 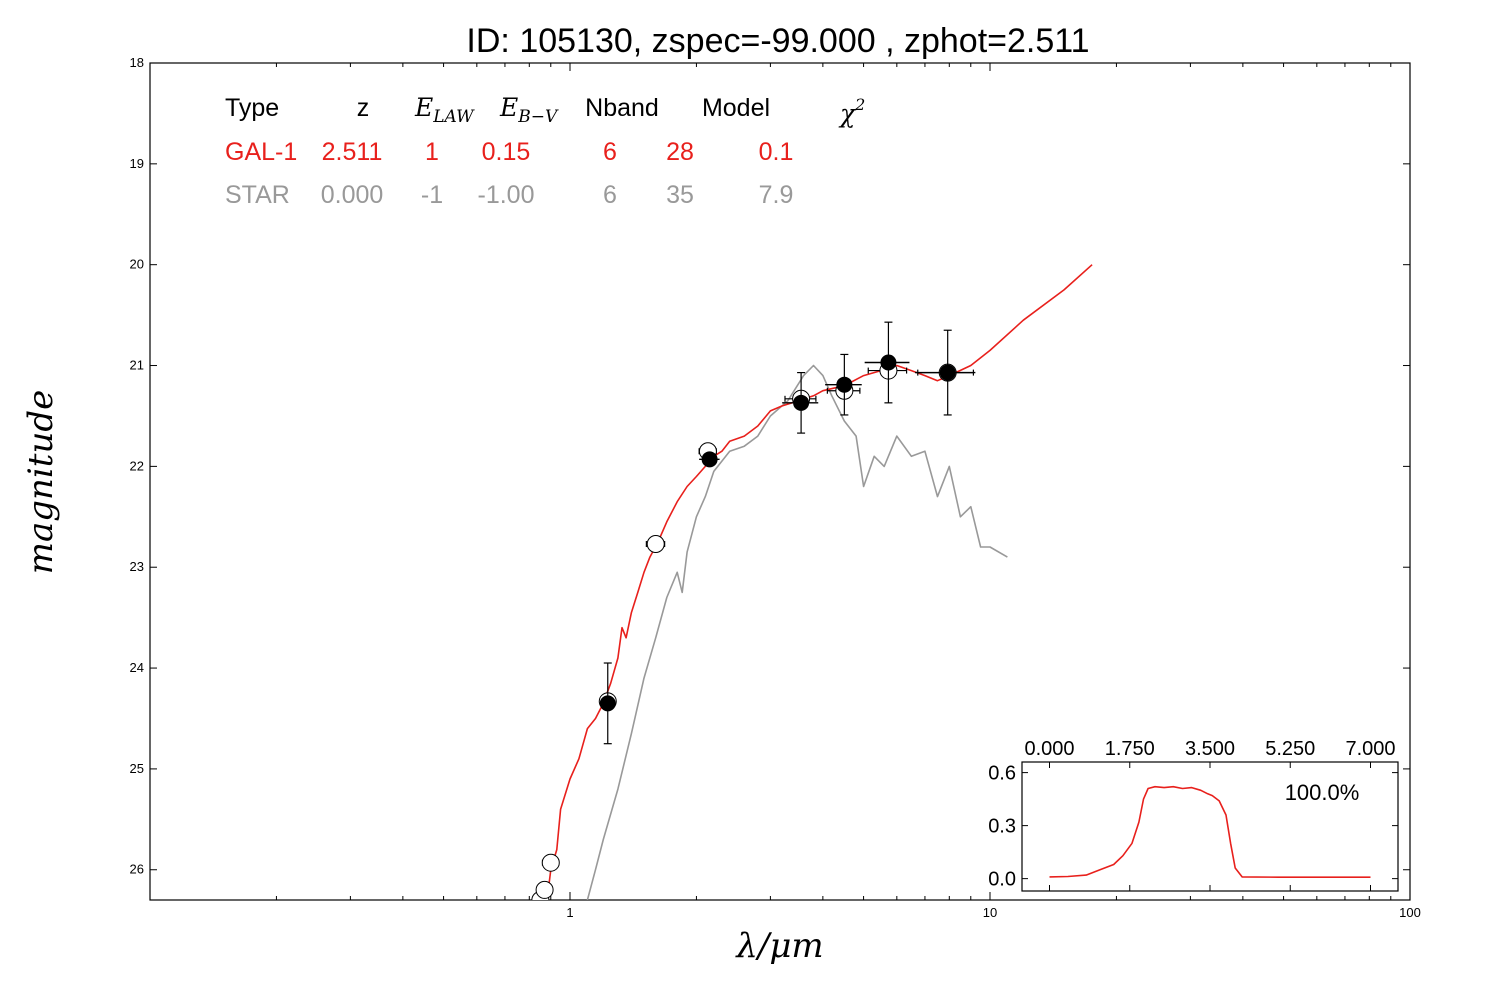 I want to click on table-cell-r1-c0: STAR, so click(x=257, y=195).